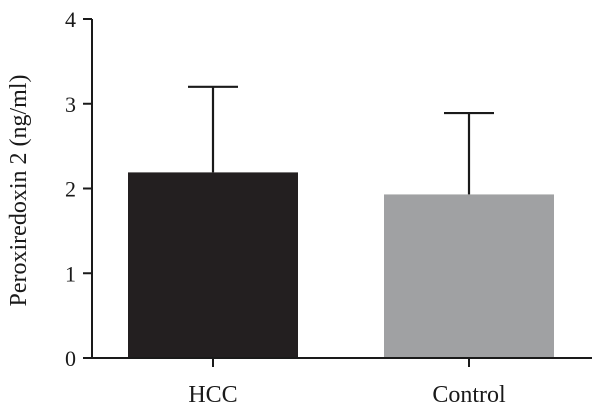 The width and height of the screenshot is (600, 417). I want to click on y-tick-label: 3, so click(70, 104).